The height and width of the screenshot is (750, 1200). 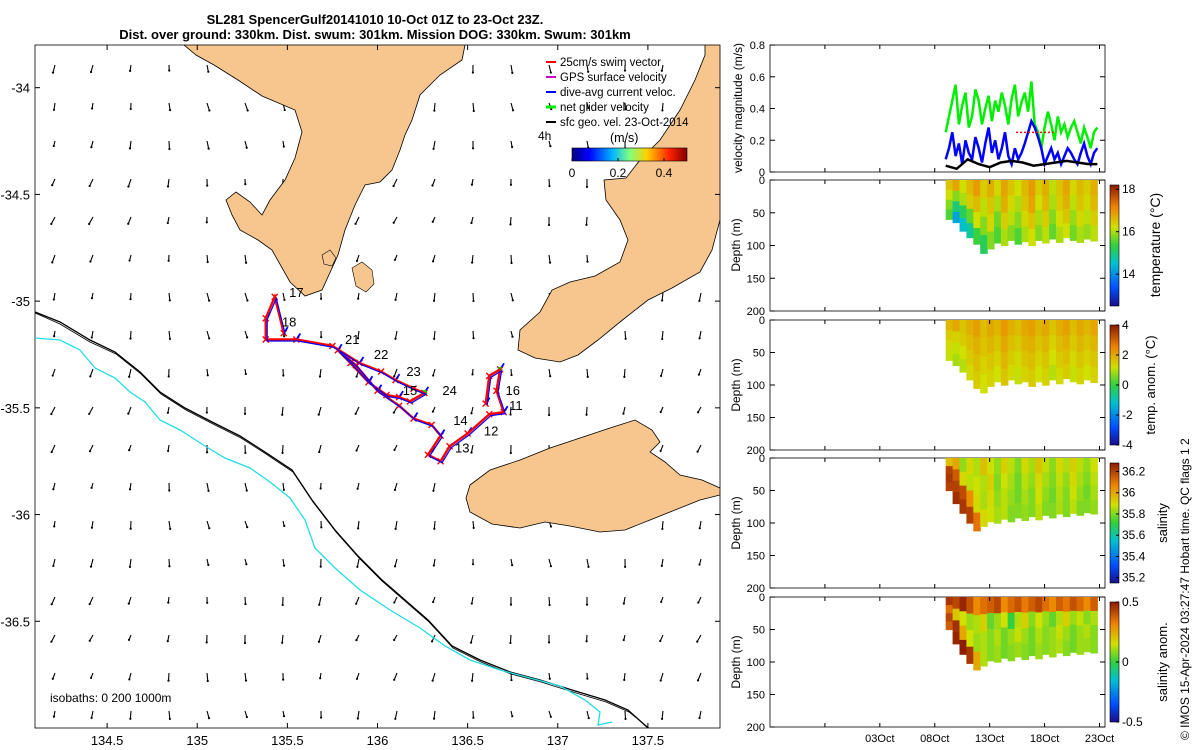 I want to click on temp-anom-section, so click(x=1021, y=357).